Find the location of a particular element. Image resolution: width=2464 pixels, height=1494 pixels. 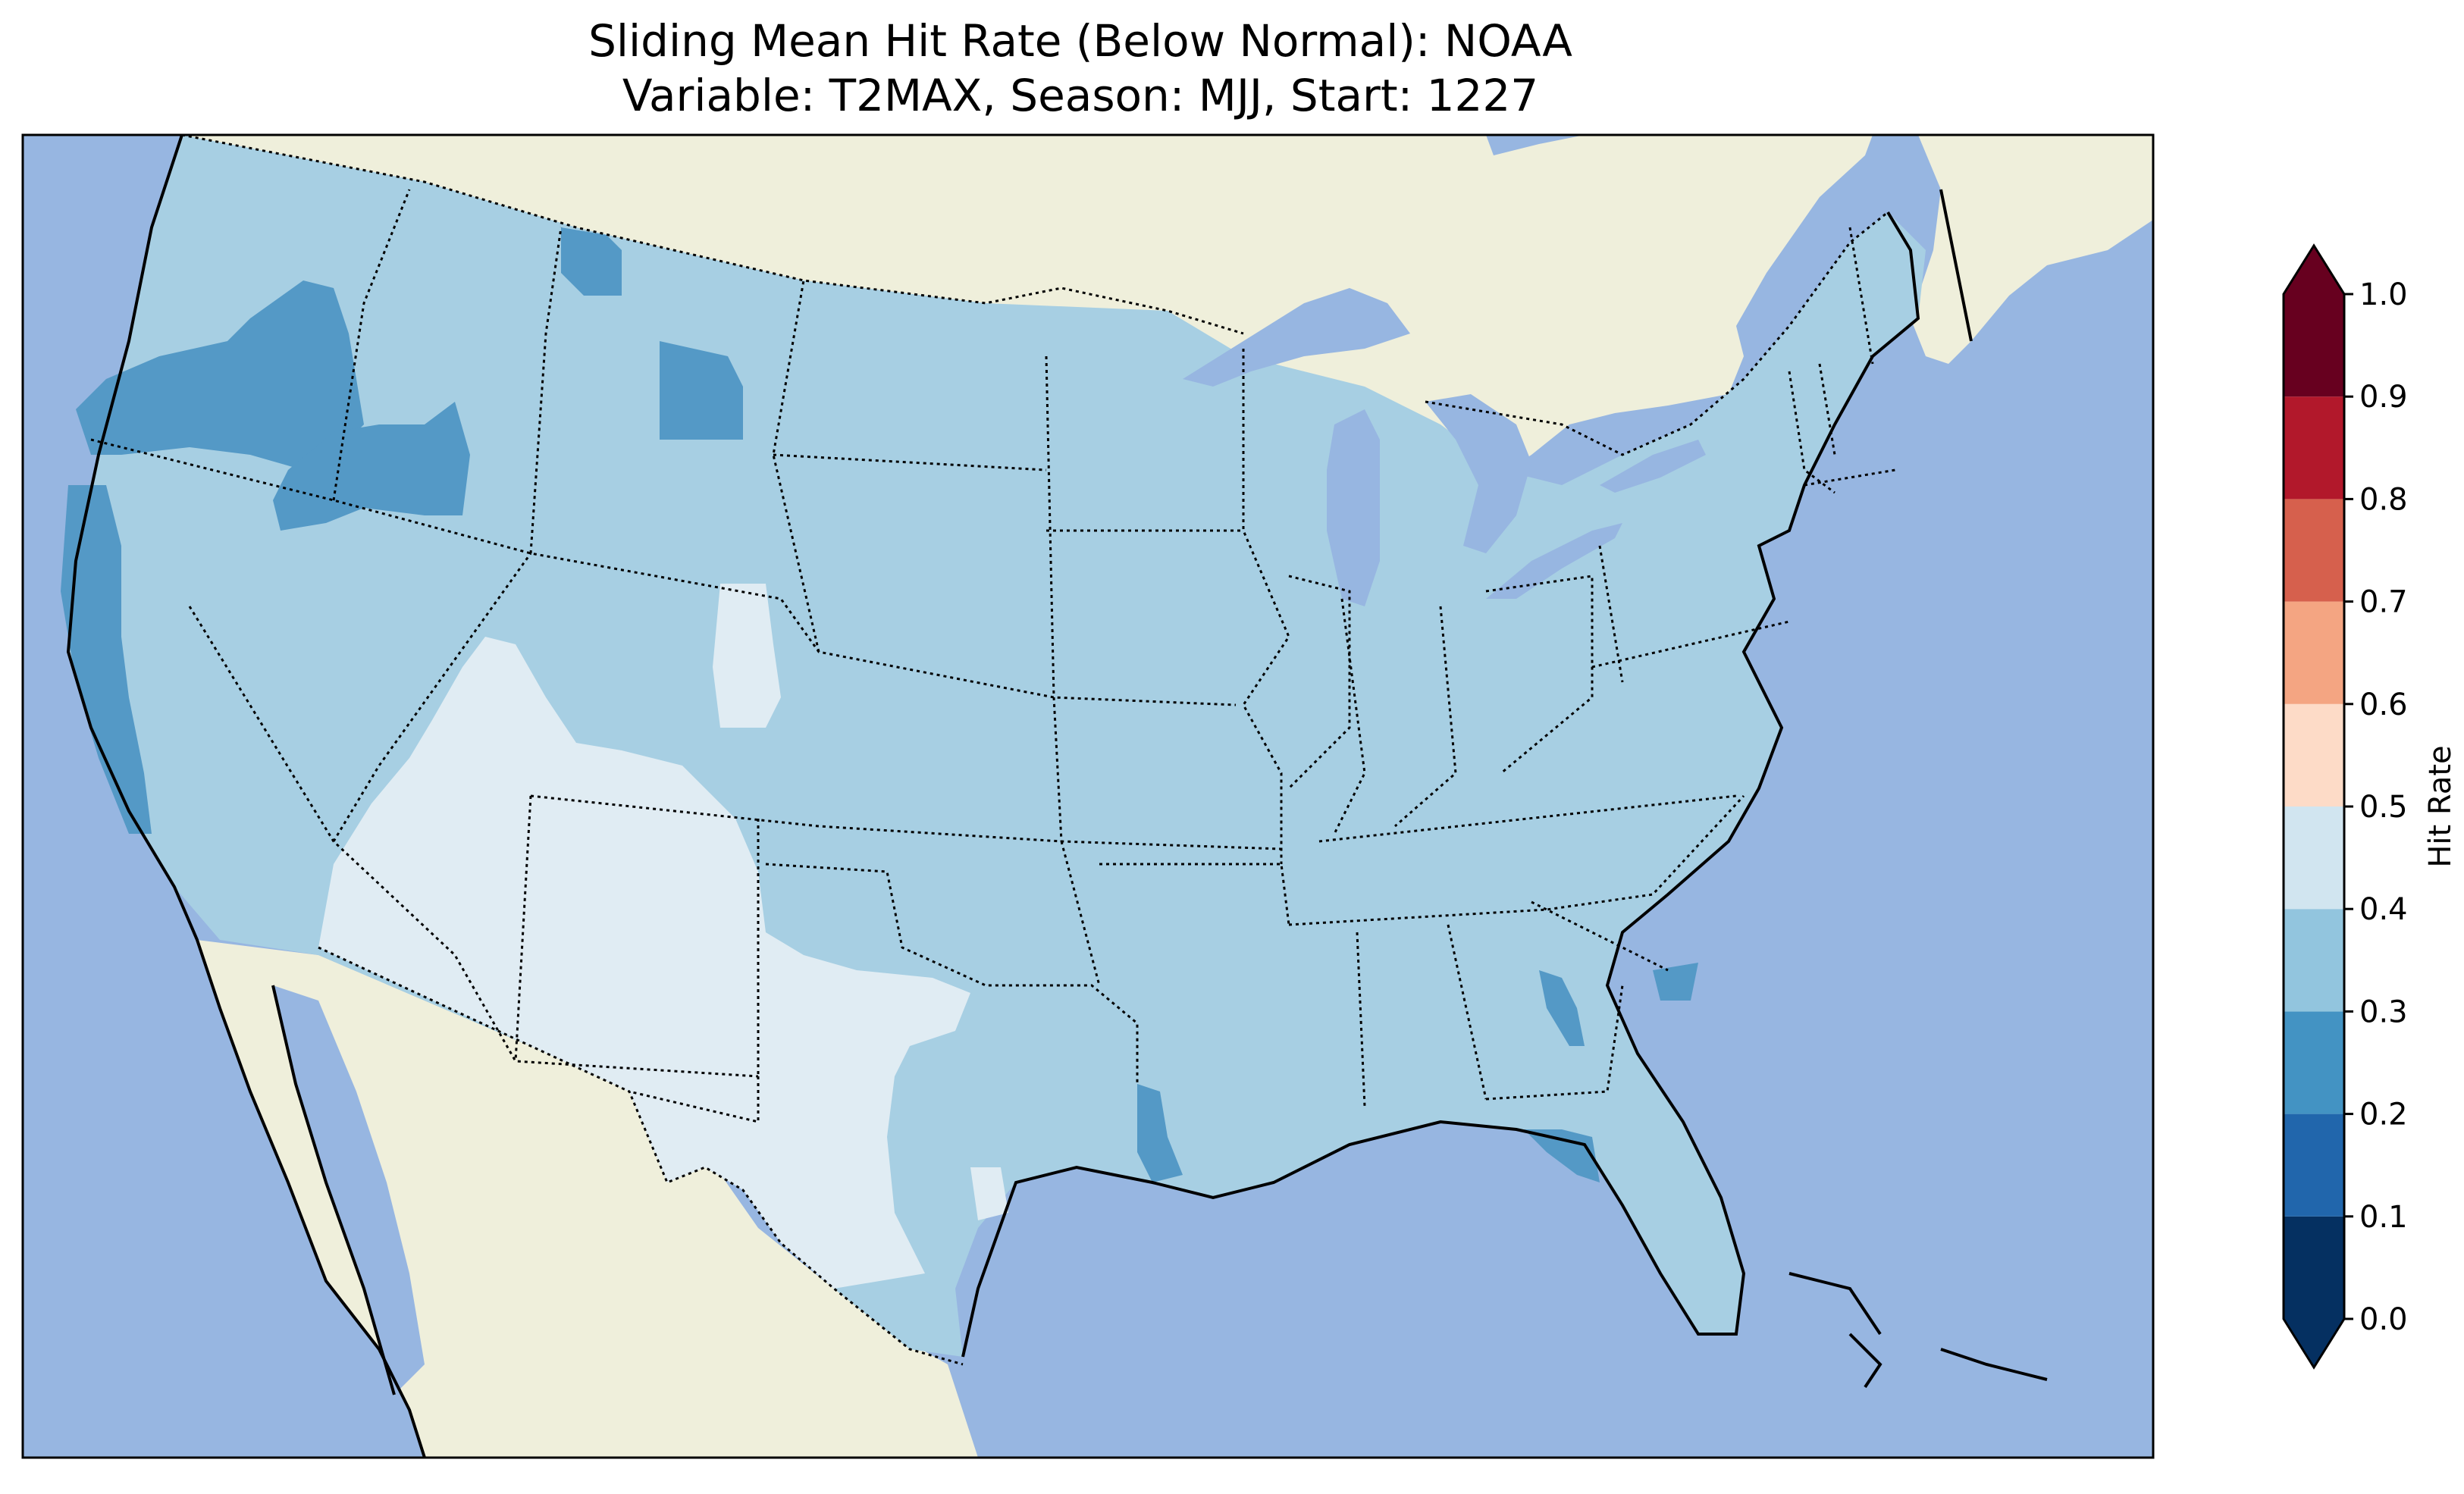

colorbar-bins is located at coordinates (2314, 806).